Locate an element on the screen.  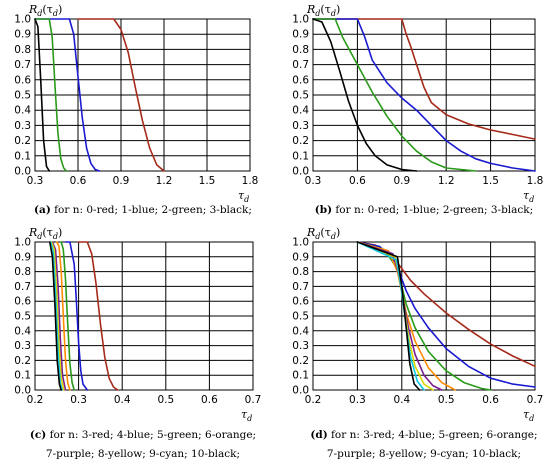
series-line-orange is located at coordinates (63, 316).